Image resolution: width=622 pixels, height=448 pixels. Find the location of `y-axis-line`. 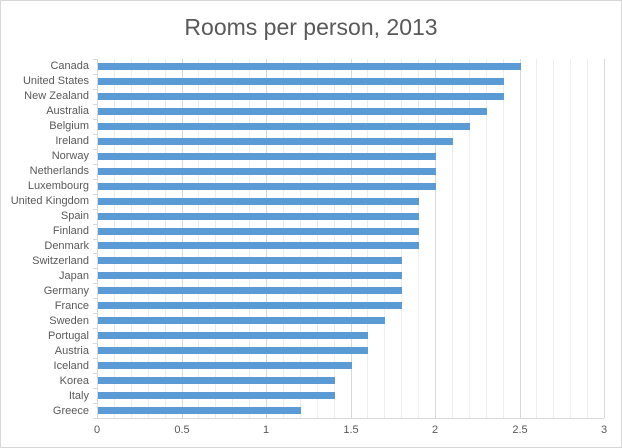

y-axis-line is located at coordinates (97, 238).